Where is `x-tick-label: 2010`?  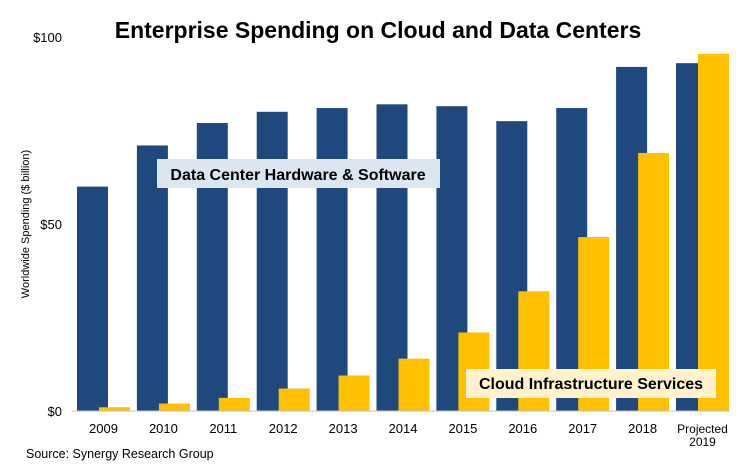 x-tick-label: 2010 is located at coordinates (163, 428).